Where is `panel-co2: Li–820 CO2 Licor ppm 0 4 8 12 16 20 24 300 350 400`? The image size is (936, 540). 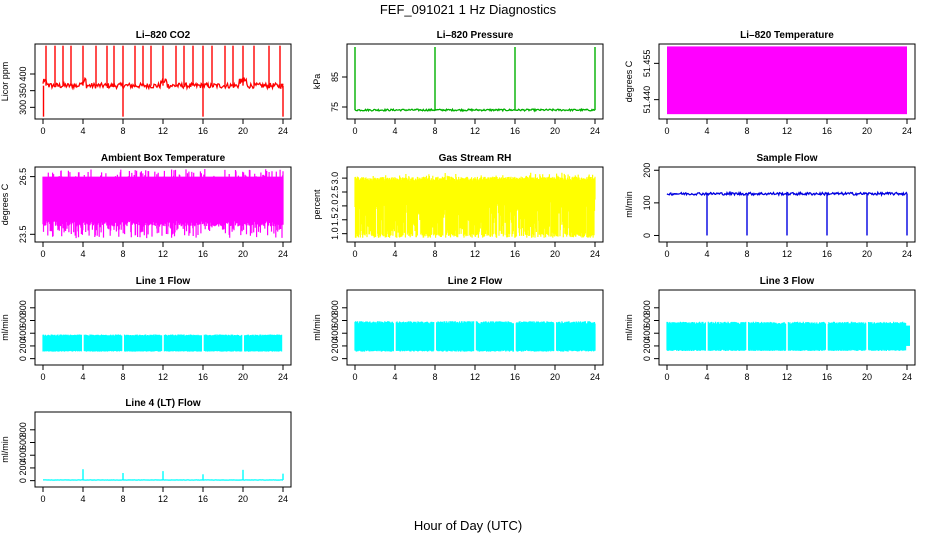 panel-co2: Li–820 CO2 Licor ppm 0 4 8 12 16 20 24 300 350 400 is located at coordinates (146, 83).